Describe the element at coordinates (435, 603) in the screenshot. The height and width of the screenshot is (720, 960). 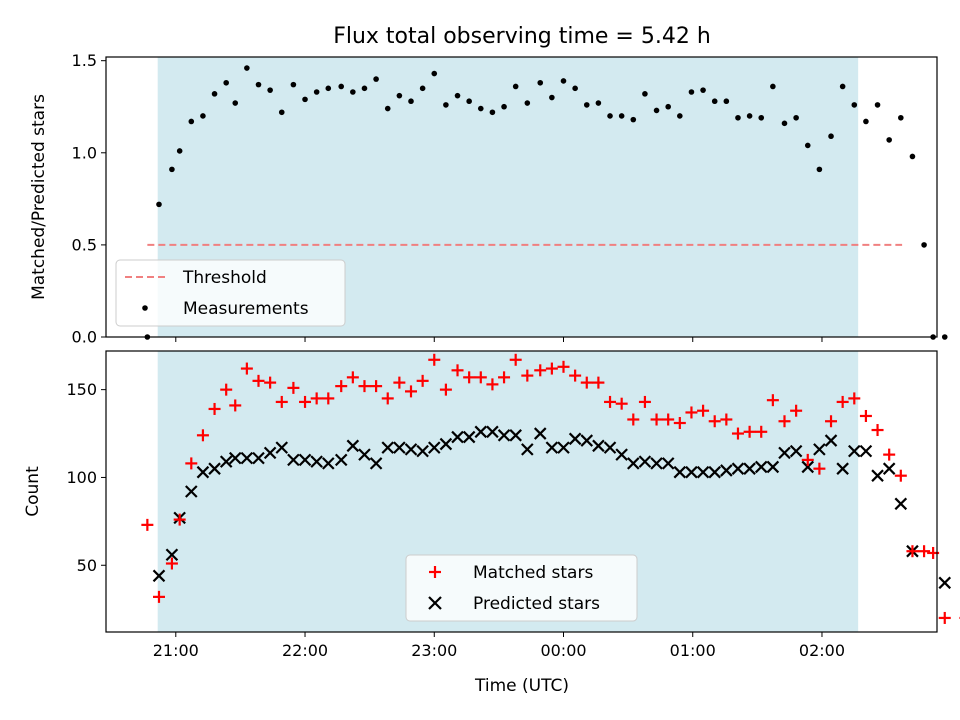
I see `legend-predicted-swatch` at that location.